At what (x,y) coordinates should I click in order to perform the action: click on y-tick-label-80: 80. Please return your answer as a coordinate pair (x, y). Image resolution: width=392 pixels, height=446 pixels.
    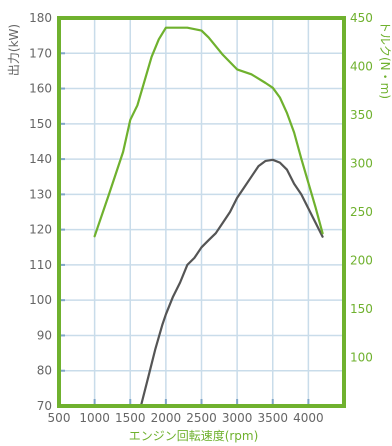
    Looking at the image, I should click on (44, 371).